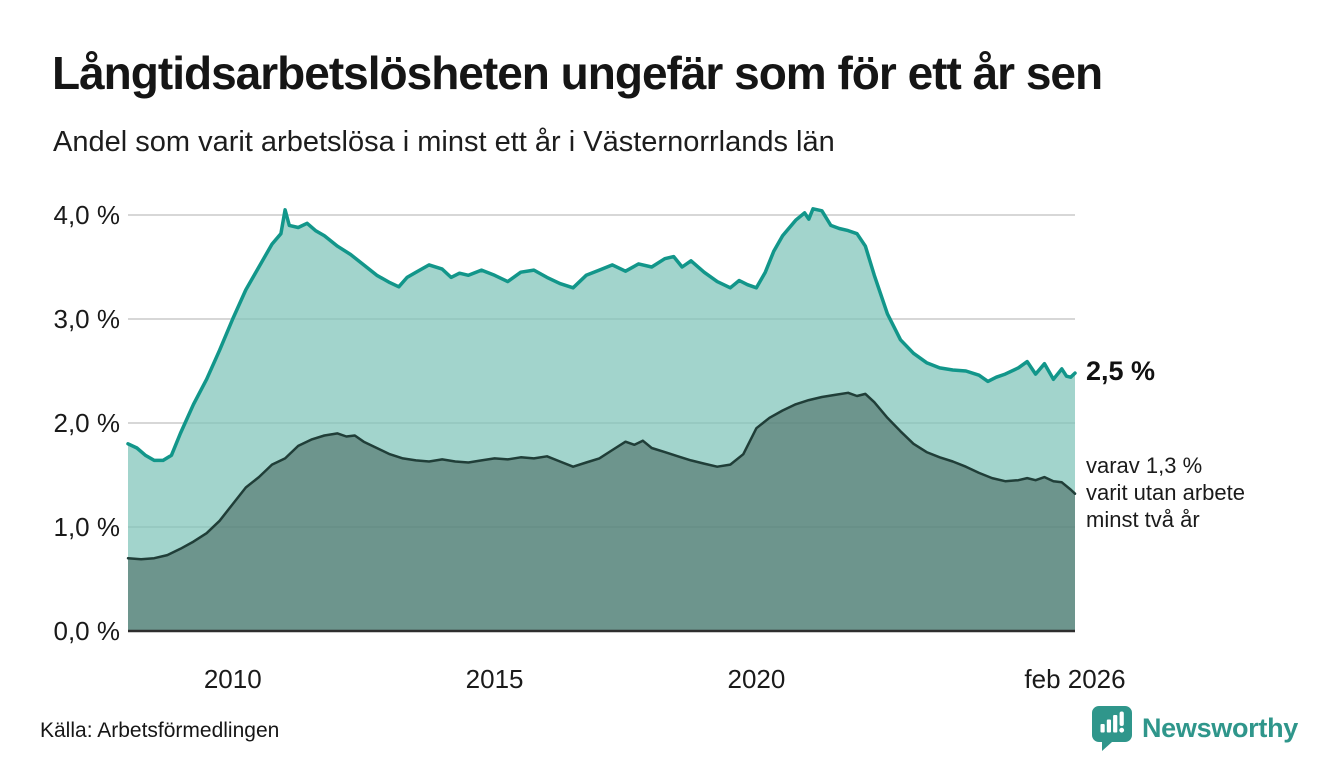 The width and height of the screenshot is (1340, 780). Describe the element at coordinates (87, 423) in the screenshot. I see `y-tick-label-2,0 %: 2,0 %` at that location.